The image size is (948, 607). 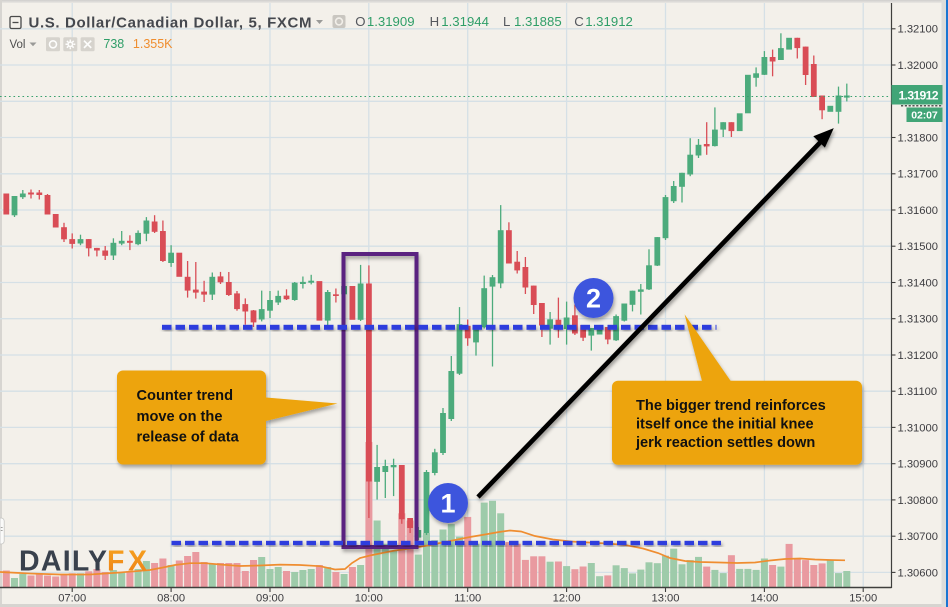 What do you see at coordinates (185, 396) in the screenshot?
I see `svg-text: Counter trend` at bounding box center [185, 396].